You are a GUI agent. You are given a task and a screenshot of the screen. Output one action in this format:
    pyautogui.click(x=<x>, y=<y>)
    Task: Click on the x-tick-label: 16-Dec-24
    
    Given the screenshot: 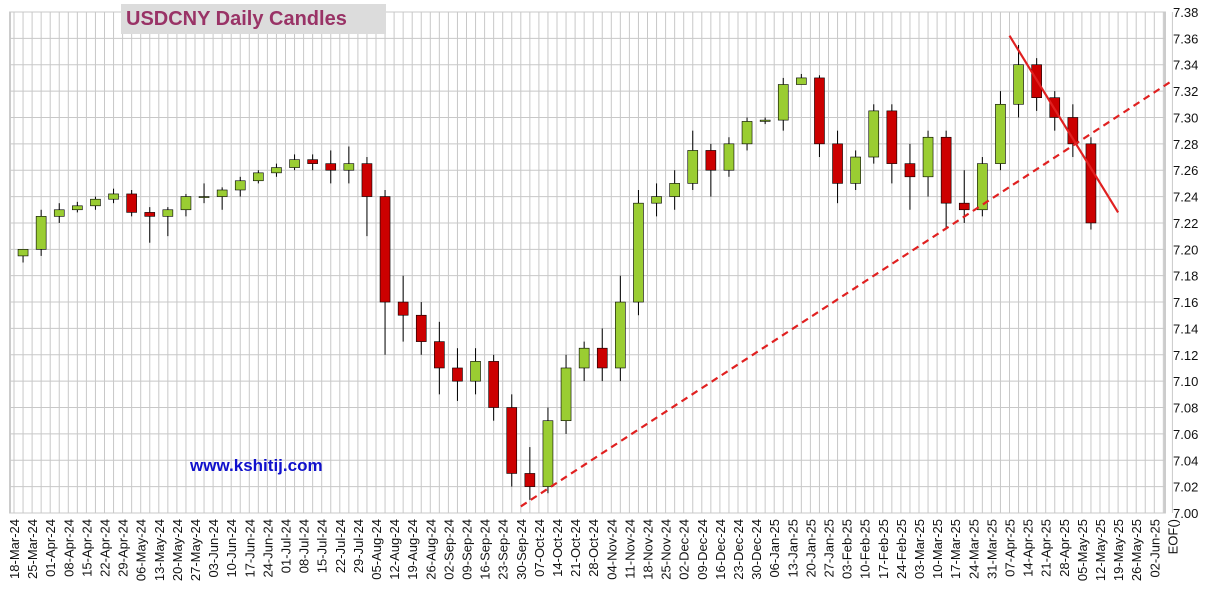 What is the action you would take?
    pyautogui.click(x=720, y=549)
    